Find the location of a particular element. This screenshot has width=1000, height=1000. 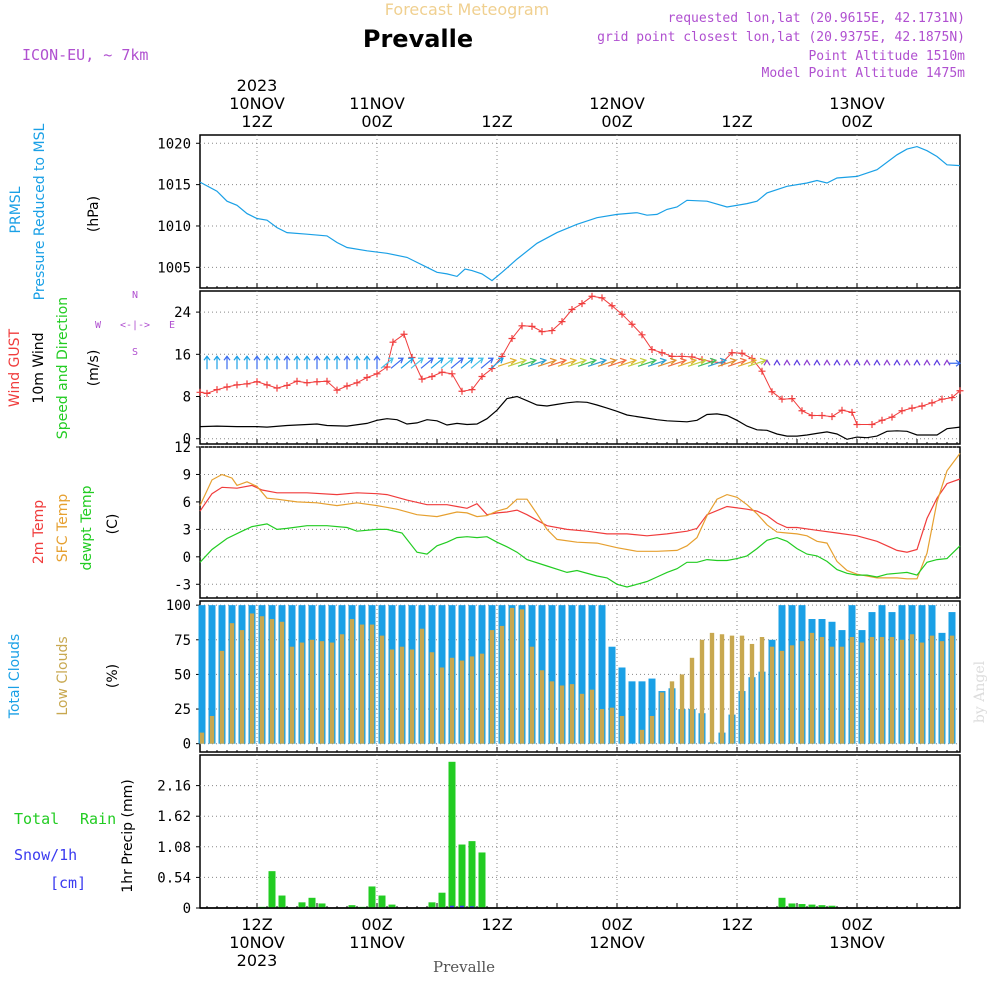

precip-ytick-label: 0 is located at coordinates (187, 909).